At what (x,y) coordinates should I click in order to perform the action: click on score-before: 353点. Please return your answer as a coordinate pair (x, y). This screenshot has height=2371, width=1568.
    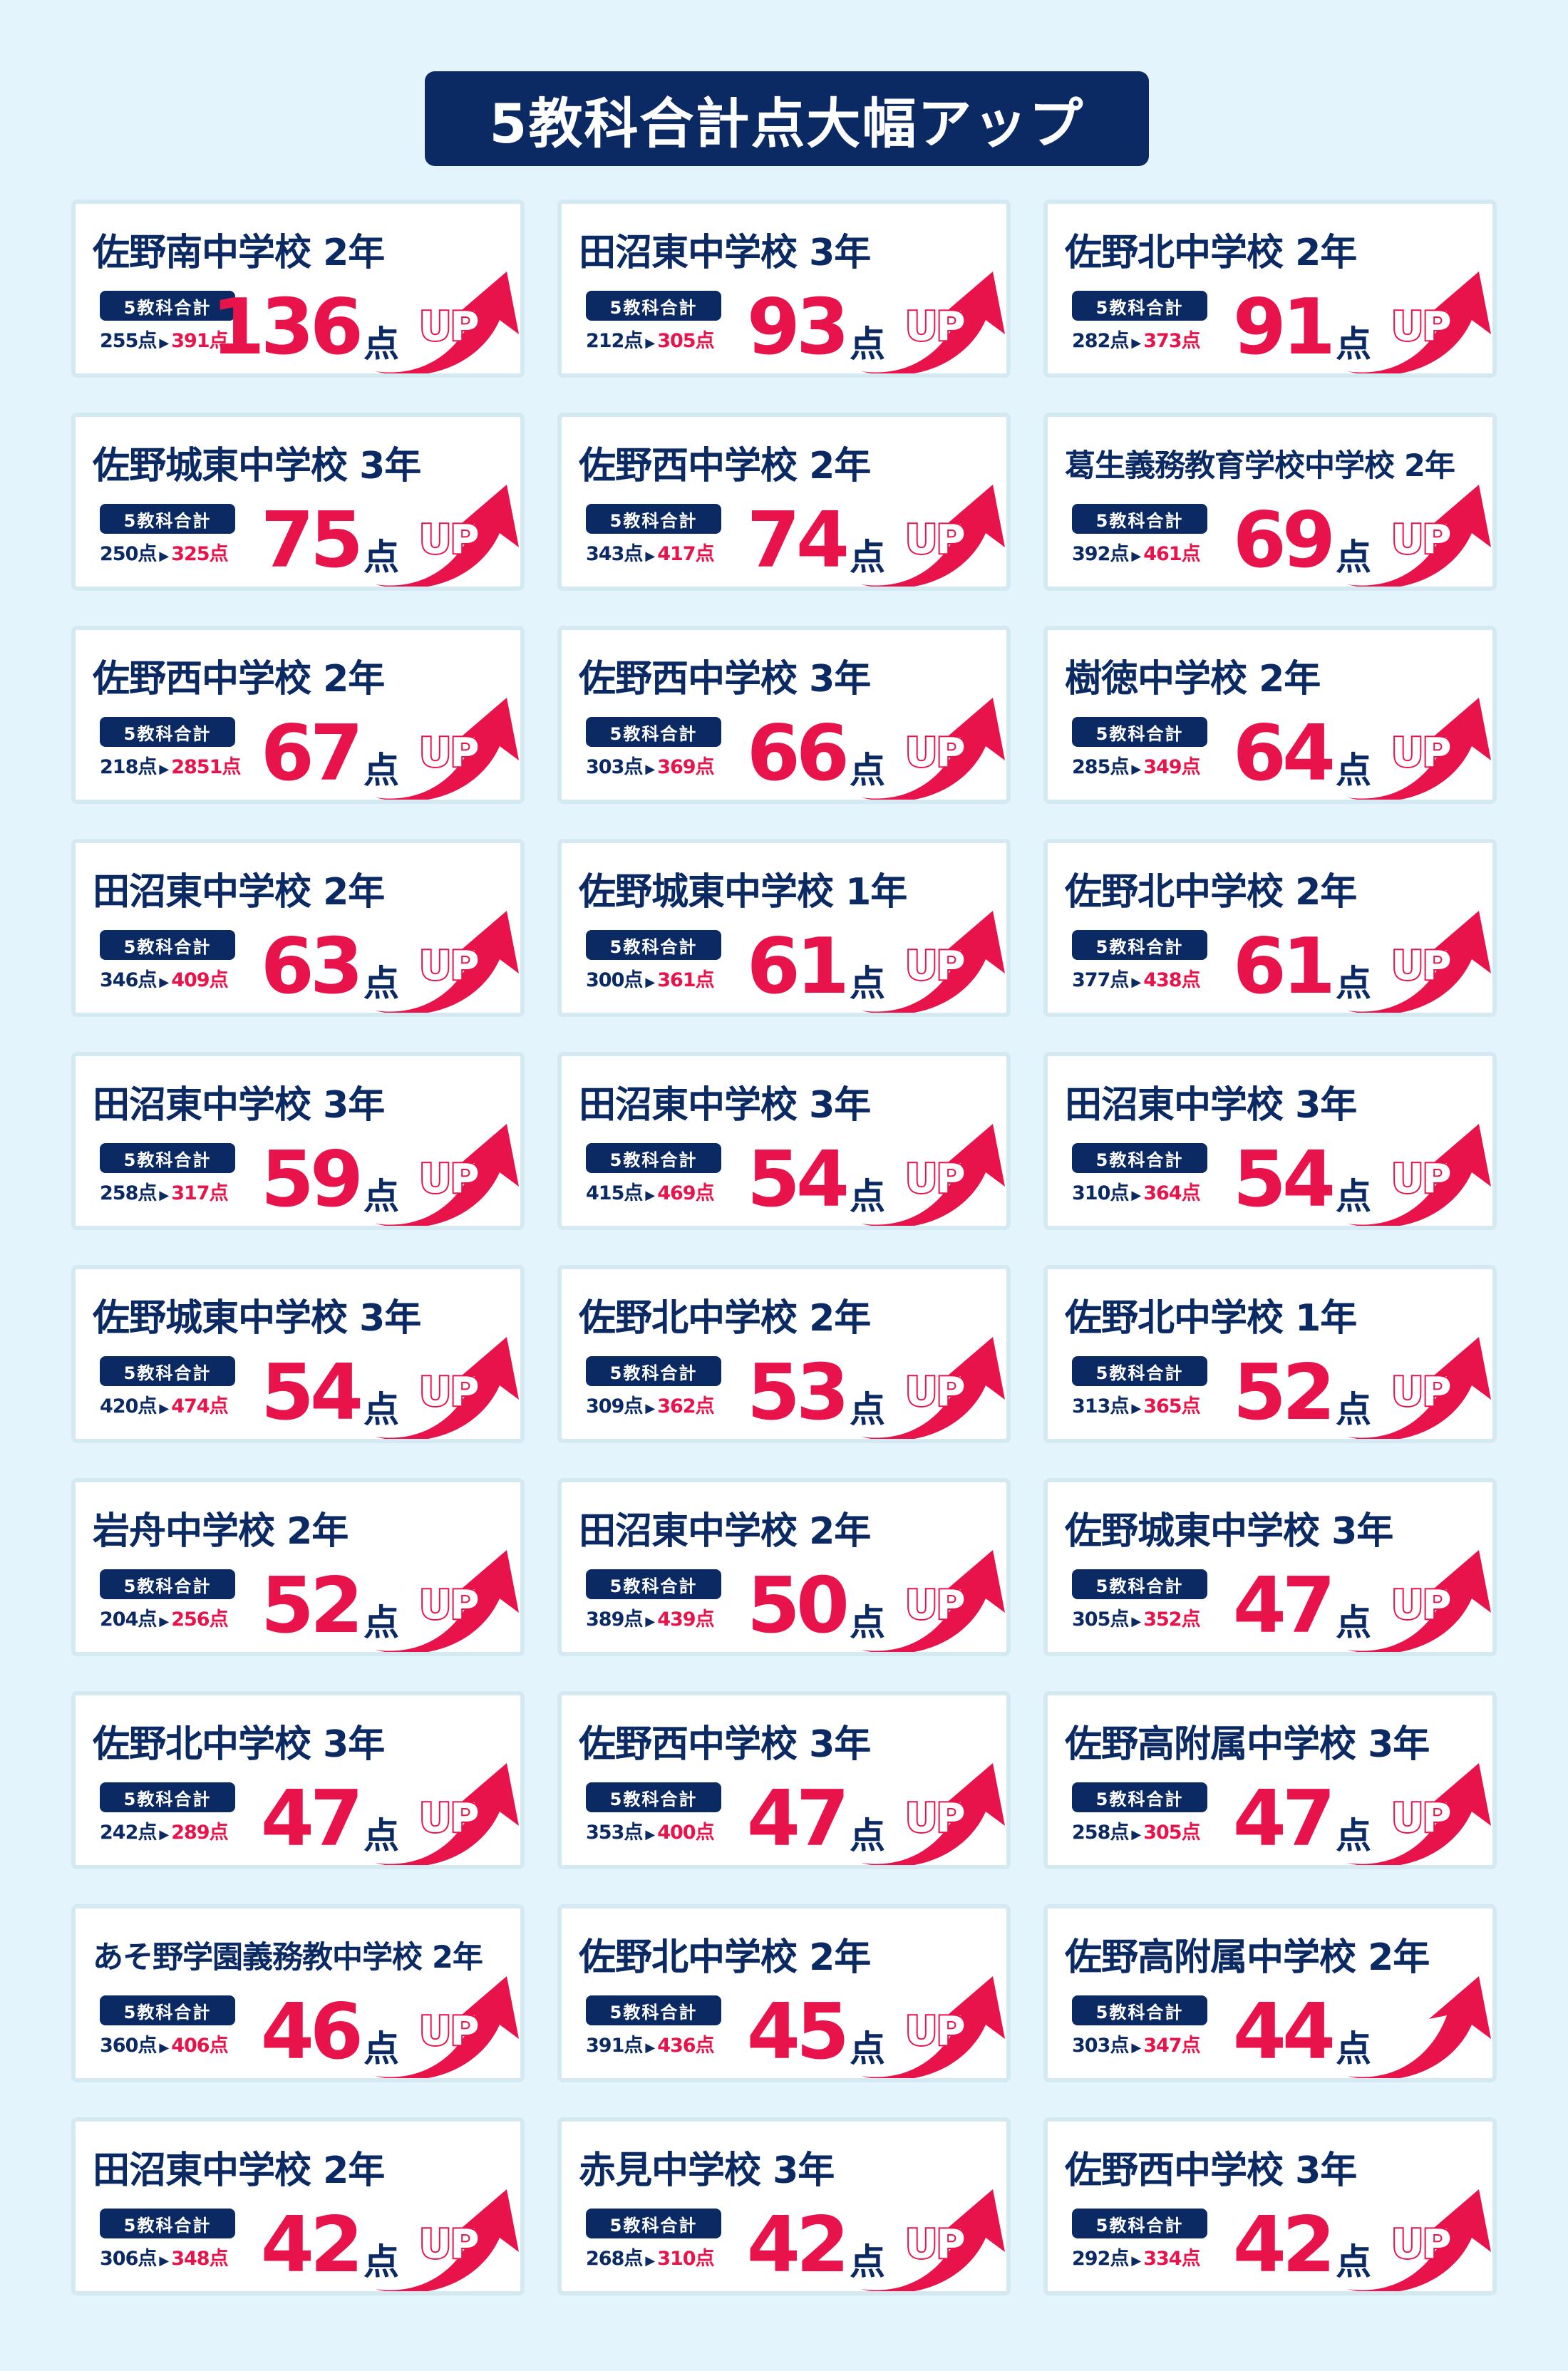
    Looking at the image, I should click on (615, 1833).